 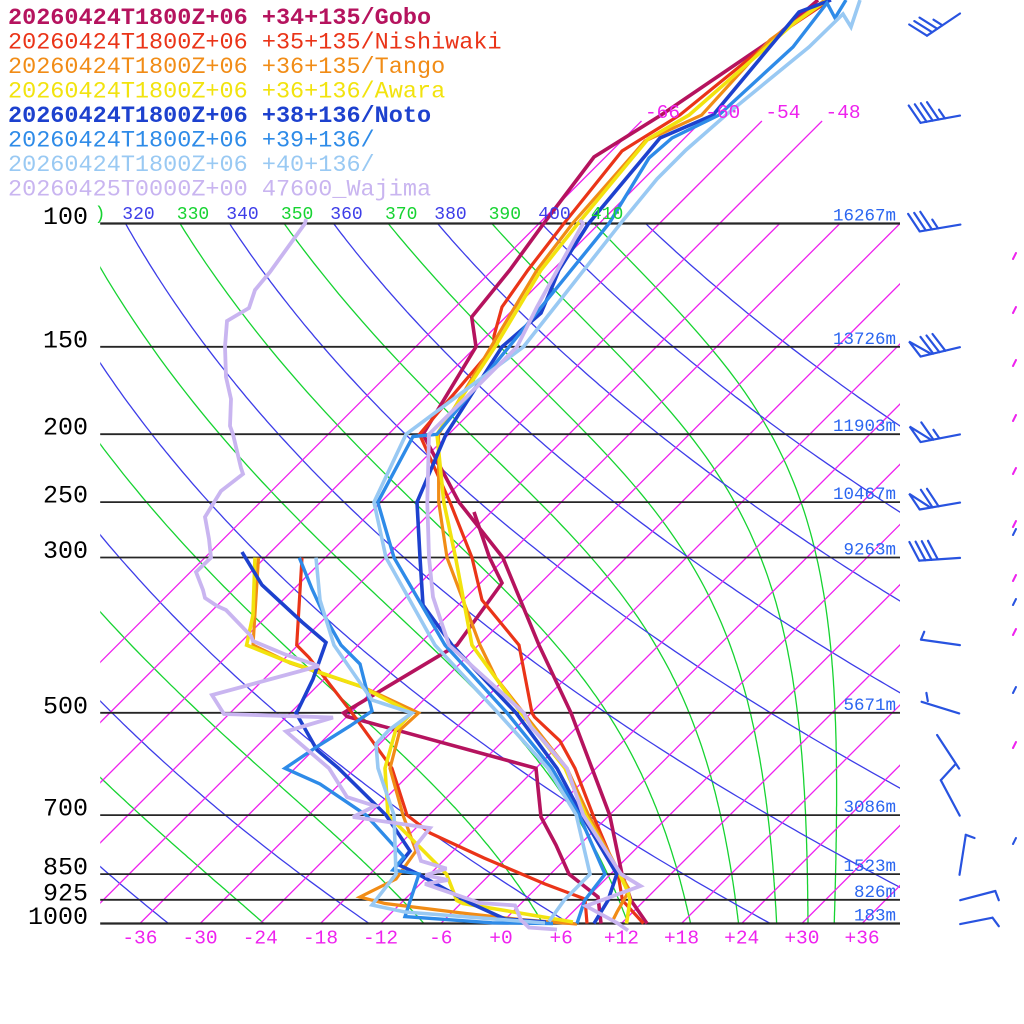 What do you see at coordinates (65, 868) in the screenshot?
I see `svg-text: 850` at bounding box center [65, 868].